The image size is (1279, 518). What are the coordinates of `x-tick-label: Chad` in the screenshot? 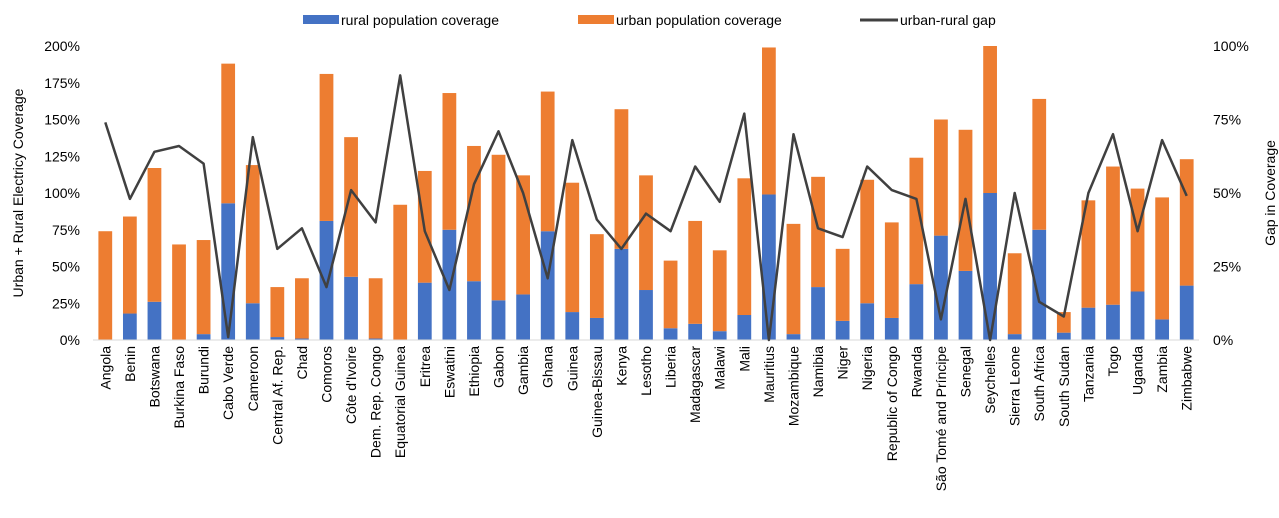 It's located at (302, 362).